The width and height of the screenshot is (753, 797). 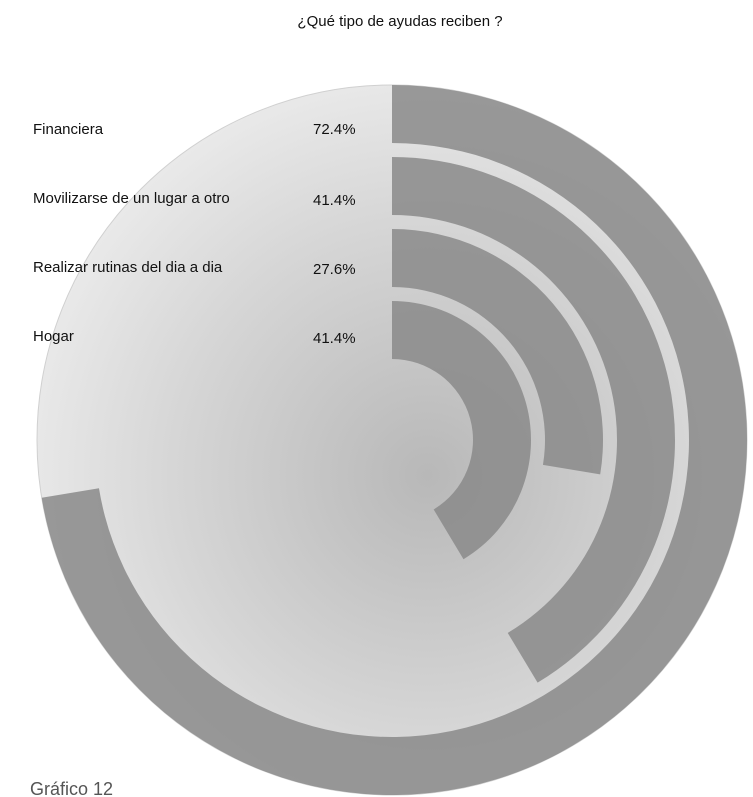 I want to click on value-label: 27.6%, so click(x=334, y=269).